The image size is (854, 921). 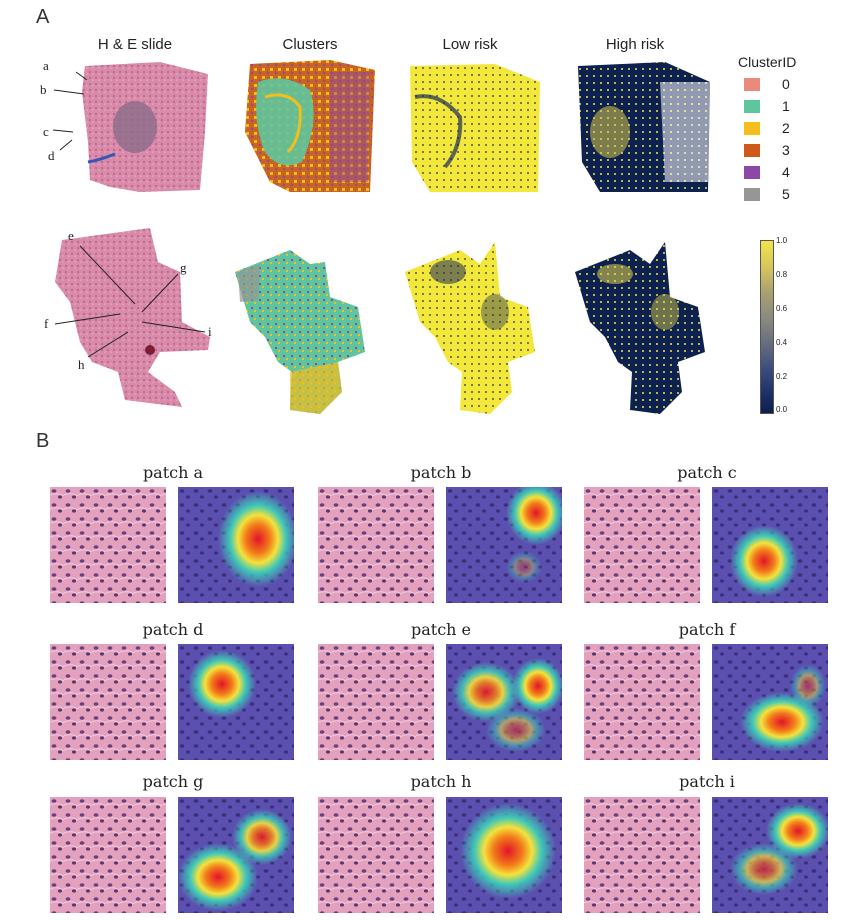 I want to click on colorbar-tick-0-2: 0.2, so click(x=782, y=376).